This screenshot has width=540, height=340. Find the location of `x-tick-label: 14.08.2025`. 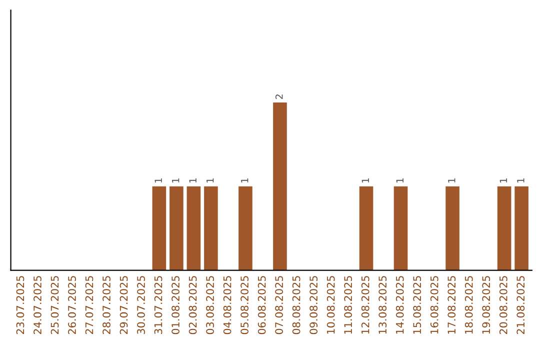

x-tick-label: 14.08.2025 is located at coordinates (400, 305).